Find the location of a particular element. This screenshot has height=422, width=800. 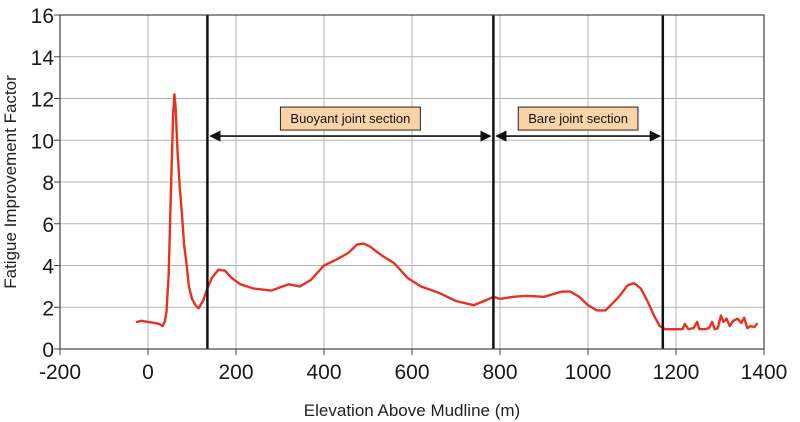

y-tick-label: 0 is located at coordinates (48, 350).